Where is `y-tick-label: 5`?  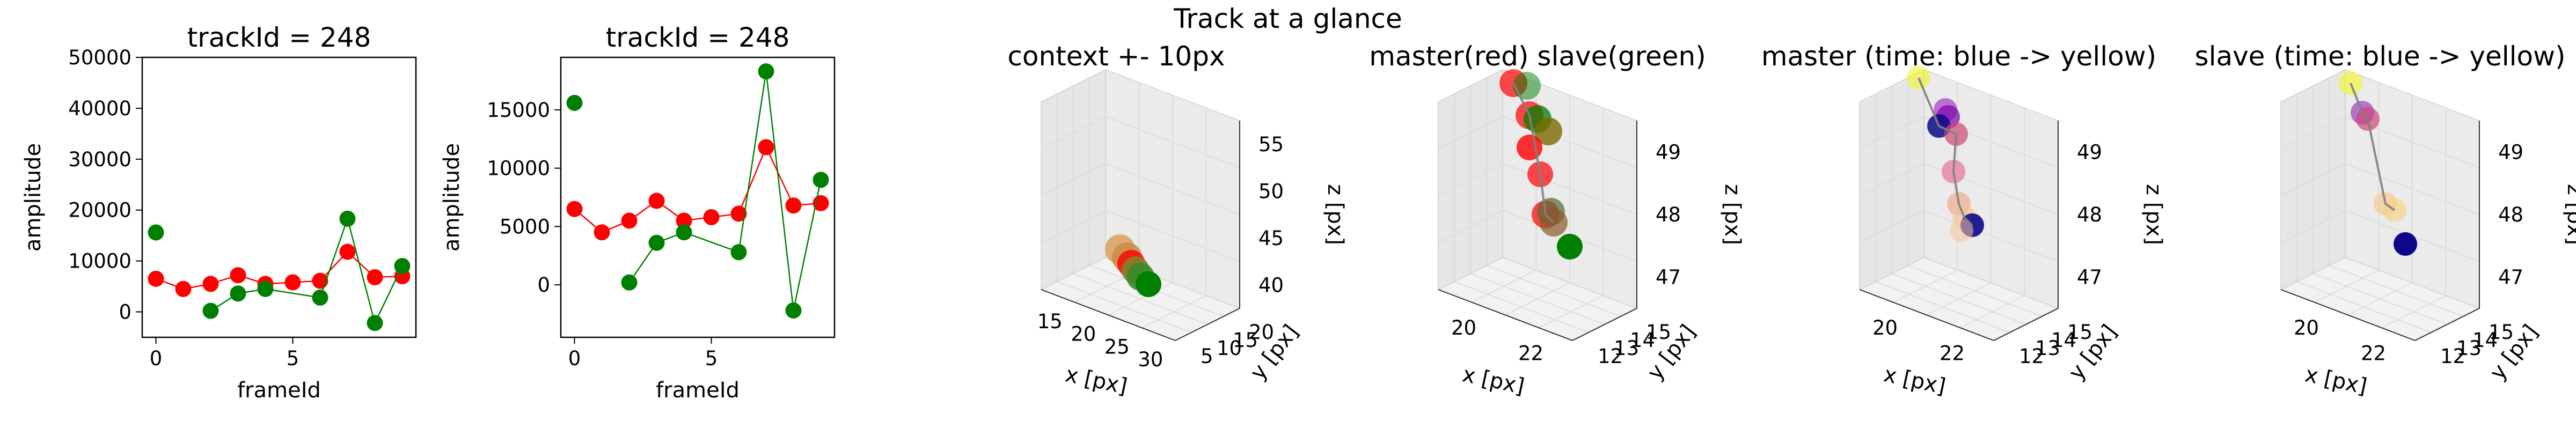
y-tick-label: 5 is located at coordinates (1207, 356).